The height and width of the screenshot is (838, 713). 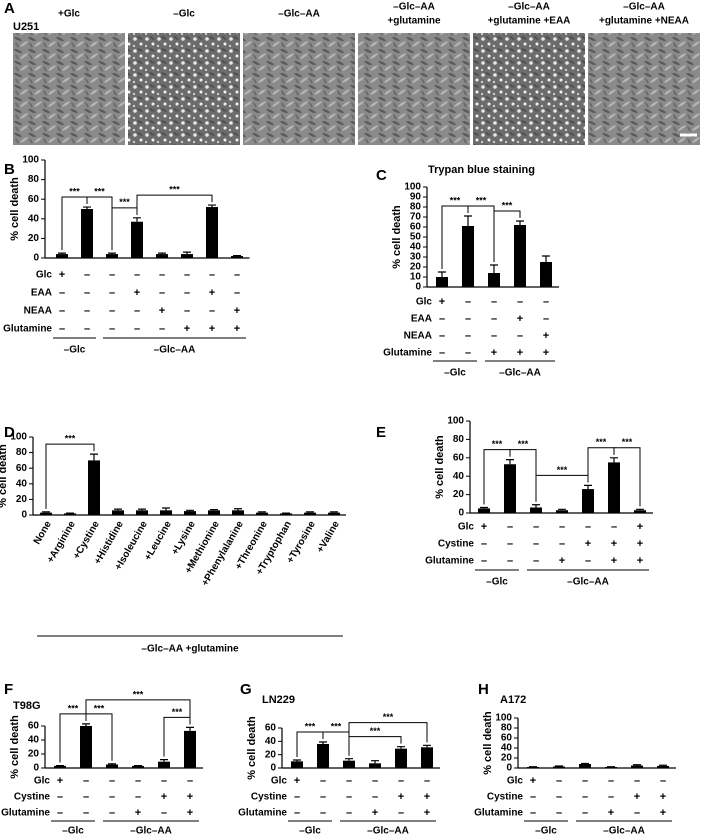 I want to click on panel-letter: D, so click(x=9, y=432).